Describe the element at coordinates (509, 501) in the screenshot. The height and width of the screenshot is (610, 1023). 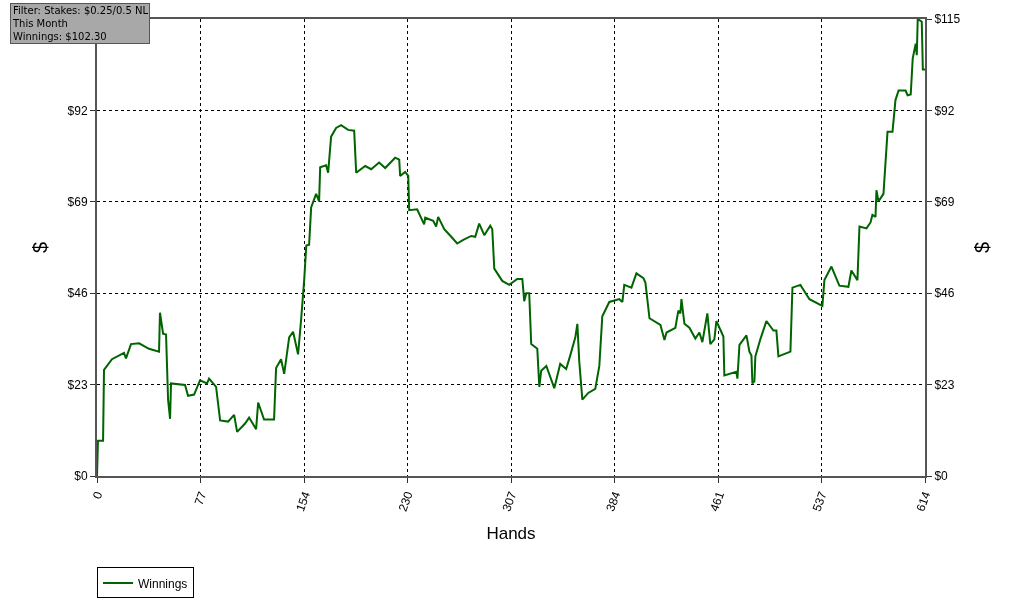
I see `x-tick-label: 307` at that location.